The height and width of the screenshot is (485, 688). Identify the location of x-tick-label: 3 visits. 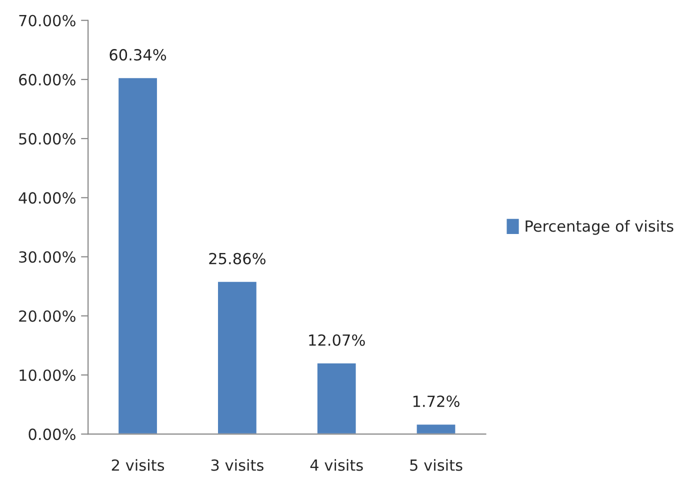
(237, 465).